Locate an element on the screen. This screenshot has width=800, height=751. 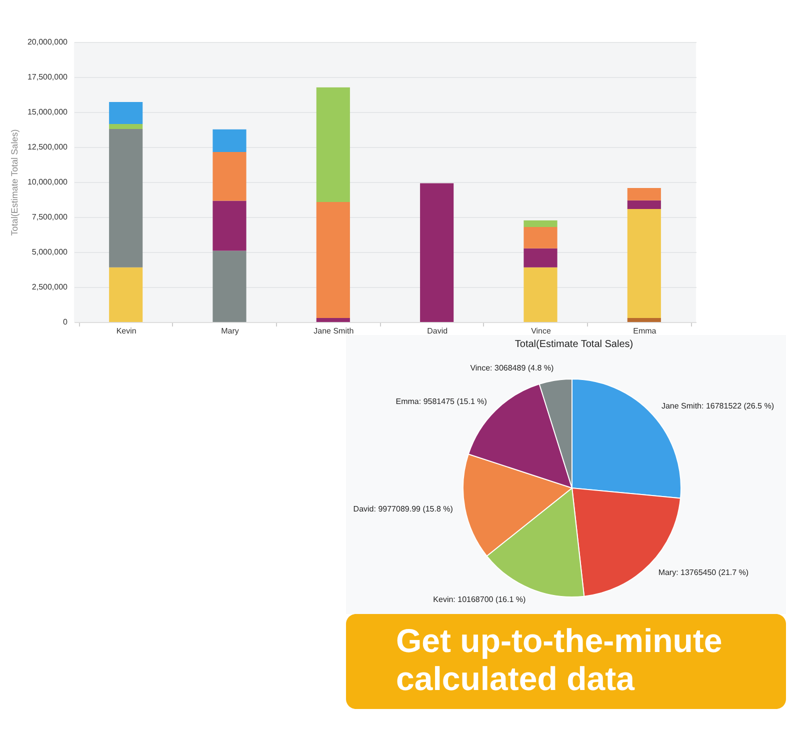
slice-label: David: 9977089.99 (15.8 %) is located at coordinates (403, 509).